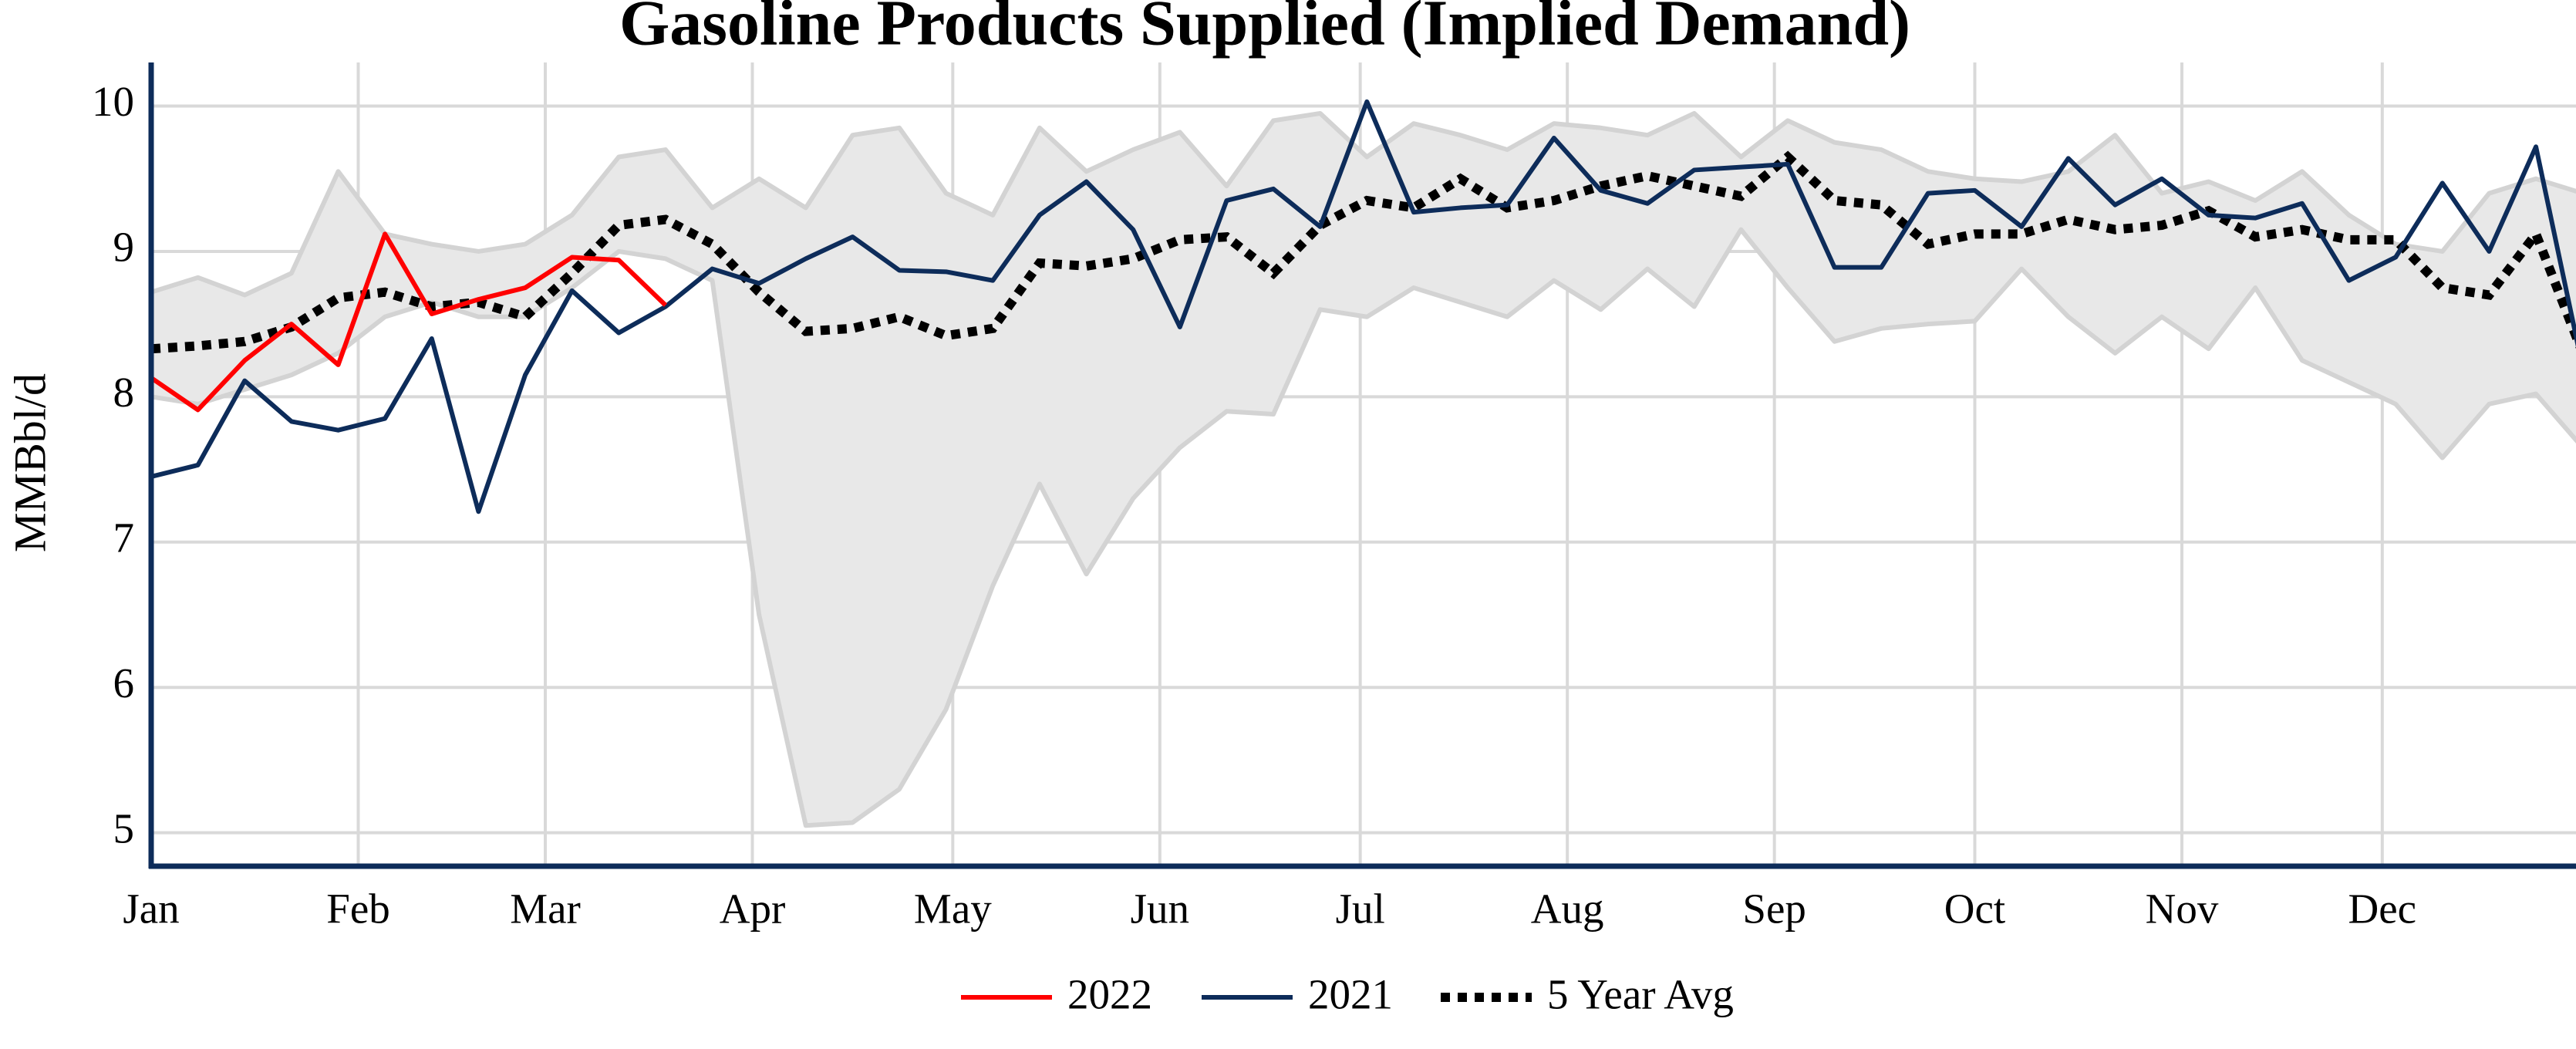 This screenshot has width=2576, height=1049. What do you see at coordinates (124, 392) in the screenshot?
I see `y-tick-label: 8` at bounding box center [124, 392].